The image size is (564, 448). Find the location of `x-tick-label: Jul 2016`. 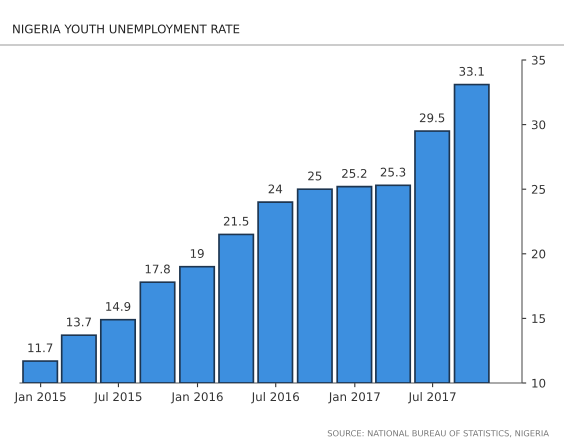

x-tick-label: Jul 2016 is located at coordinates (275, 398).